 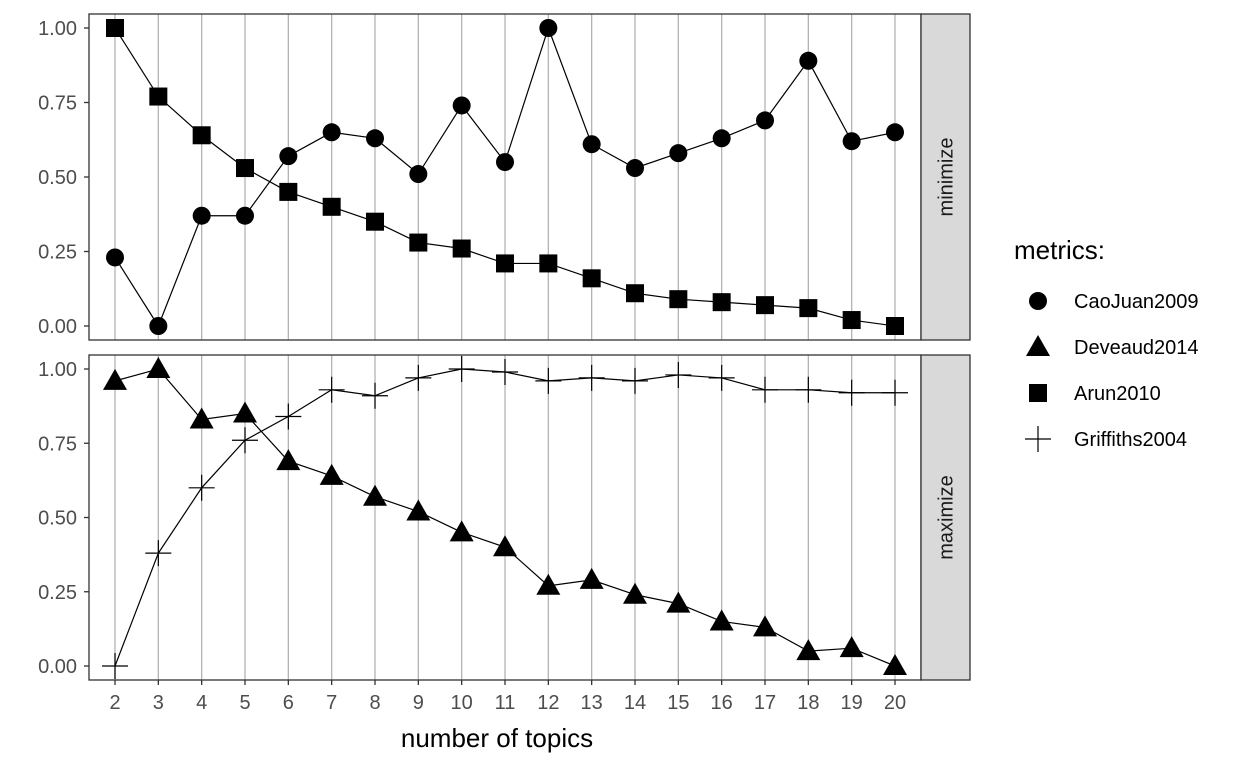 I want to click on x-tick-label: 2, so click(x=114, y=703).